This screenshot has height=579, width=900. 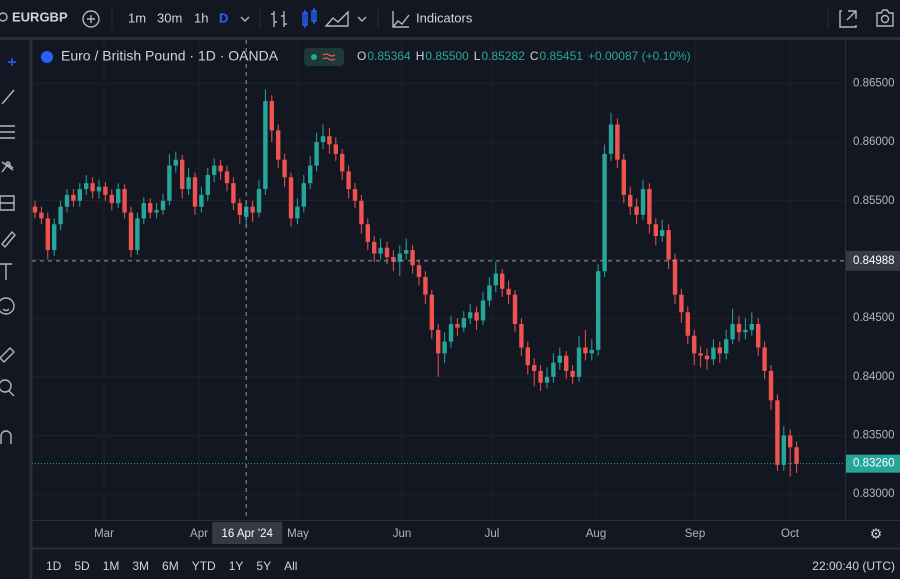 What do you see at coordinates (874, 377) in the screenshot?
I see `y-tick-label: 0.84000` at bounding box center [874, 377].